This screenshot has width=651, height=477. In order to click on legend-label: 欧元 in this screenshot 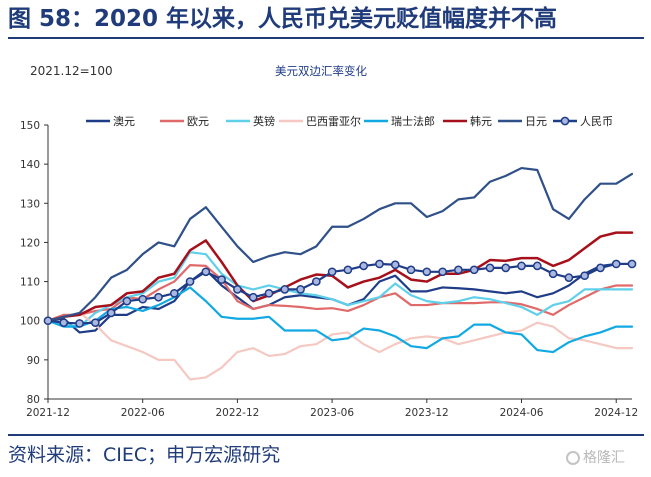, I will do `click(198, 121)`.